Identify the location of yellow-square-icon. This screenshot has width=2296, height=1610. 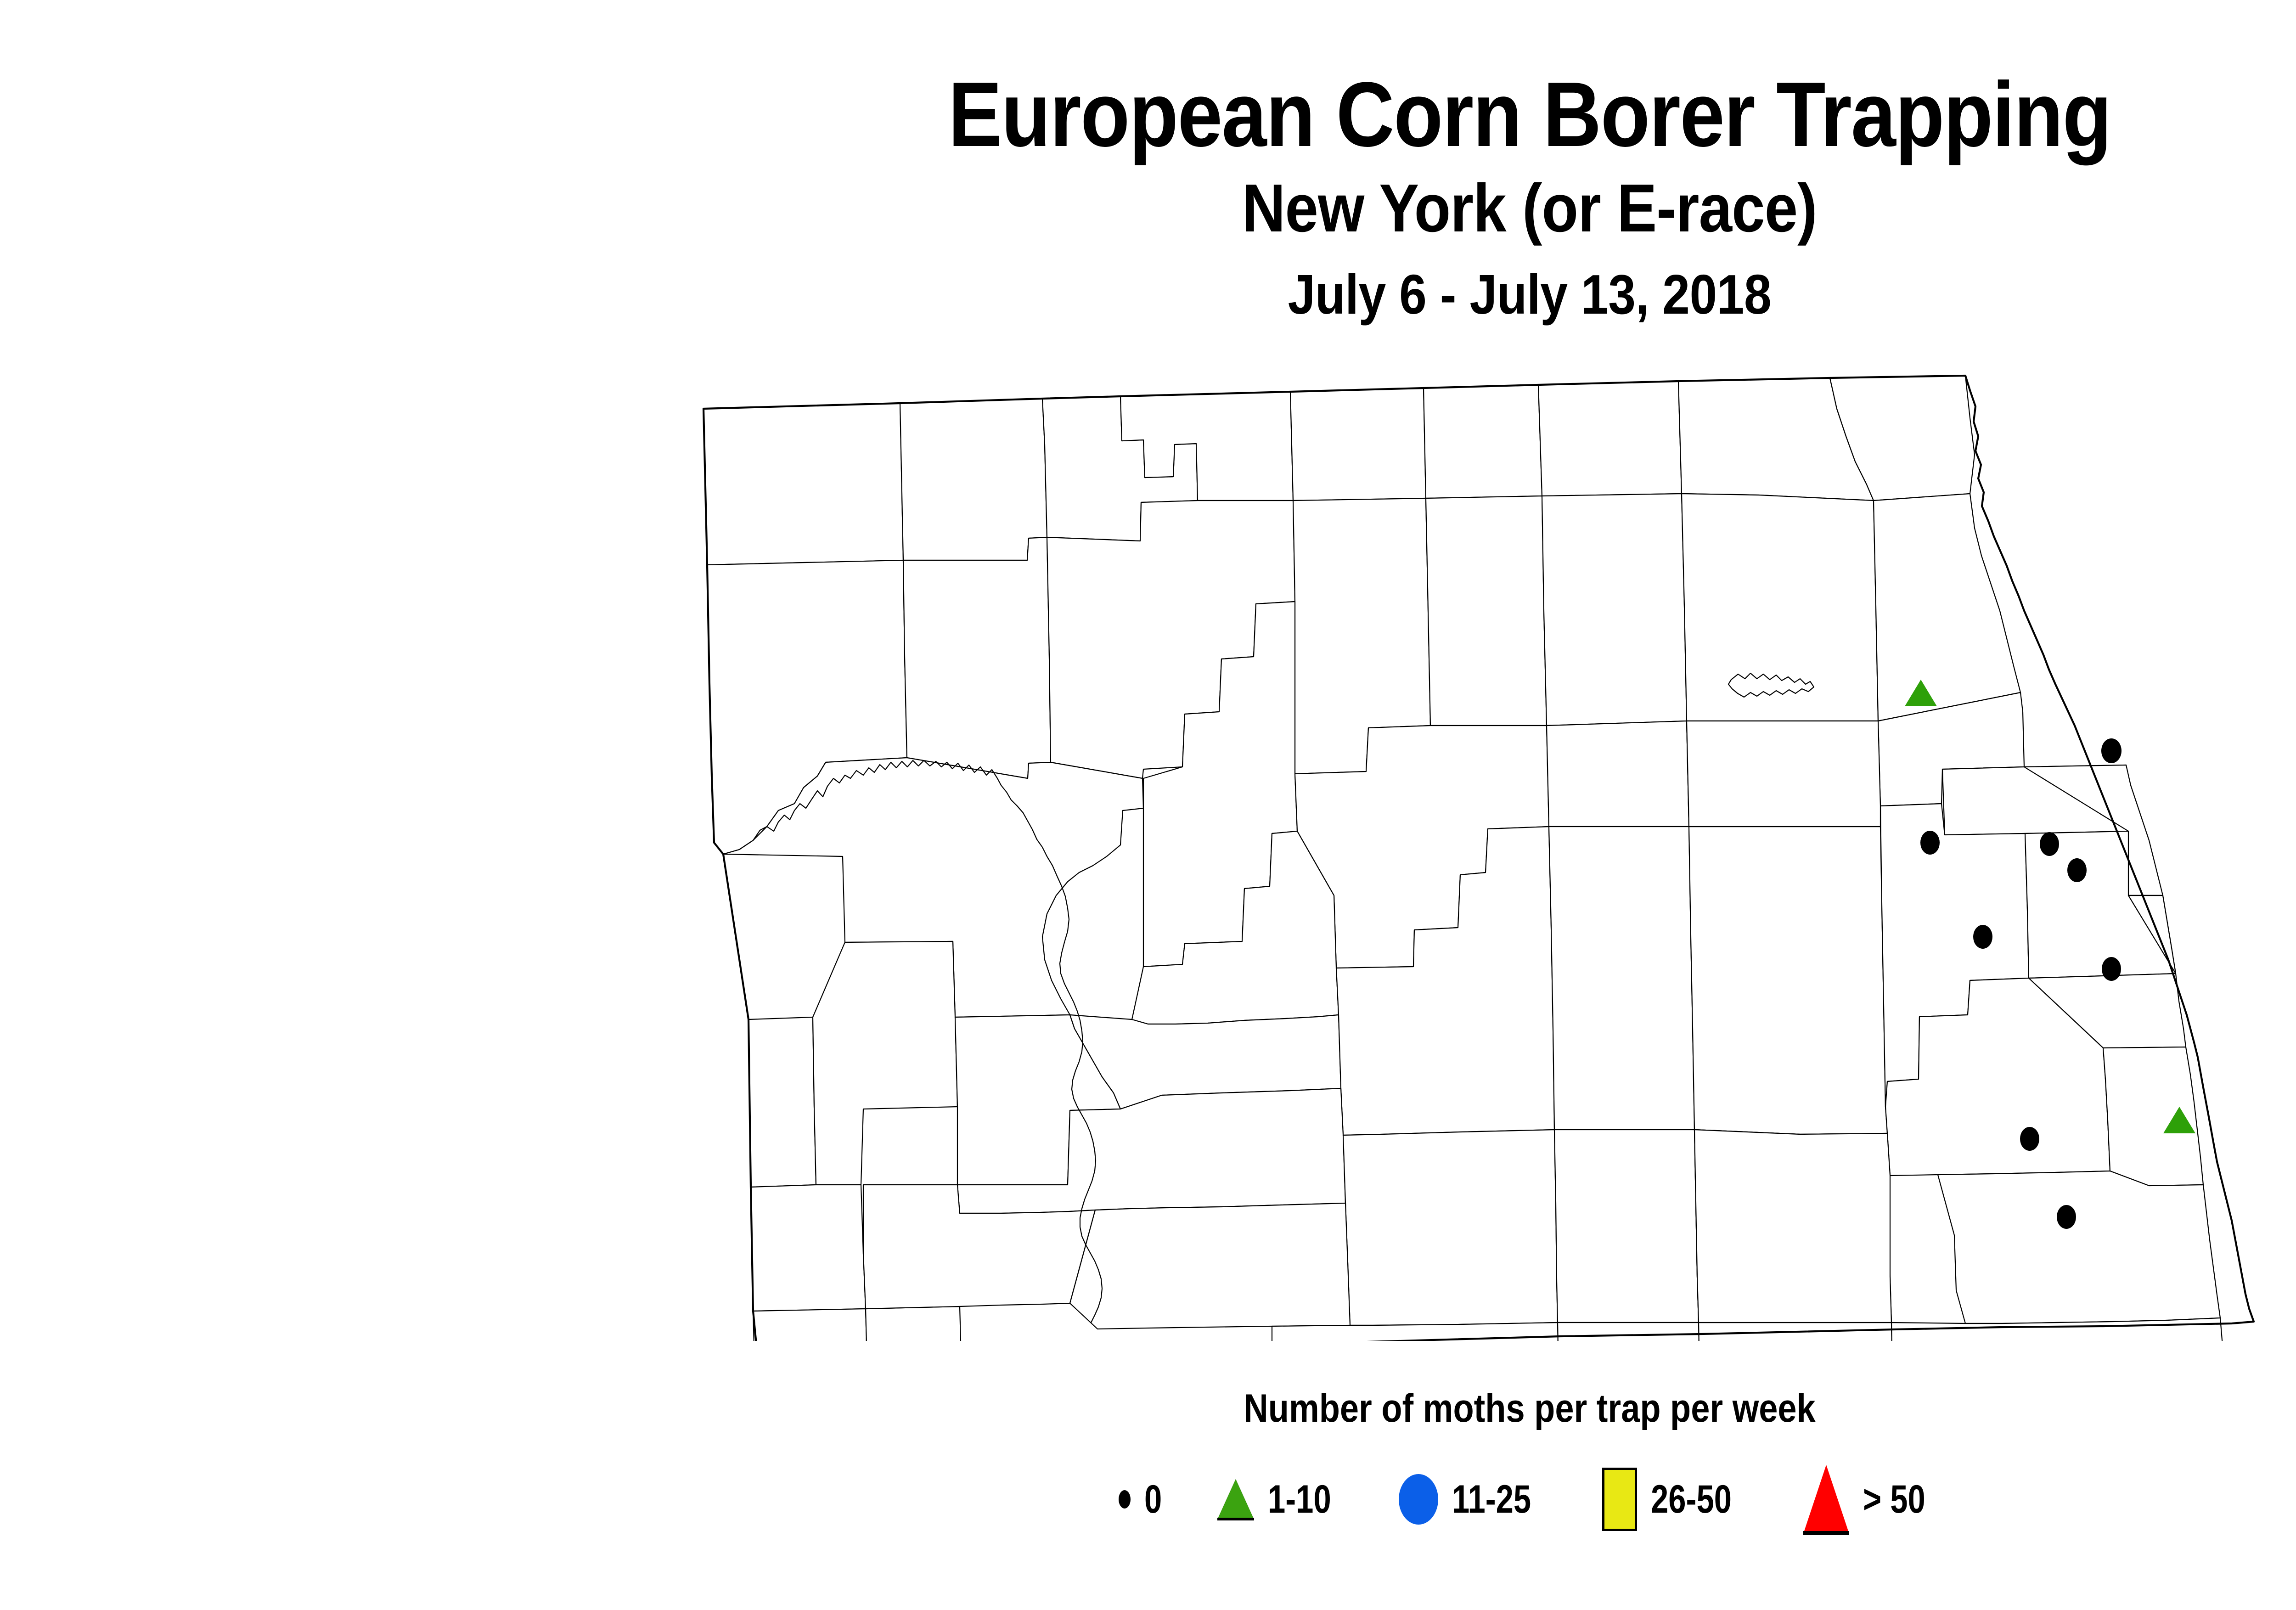
(1619, 1500).